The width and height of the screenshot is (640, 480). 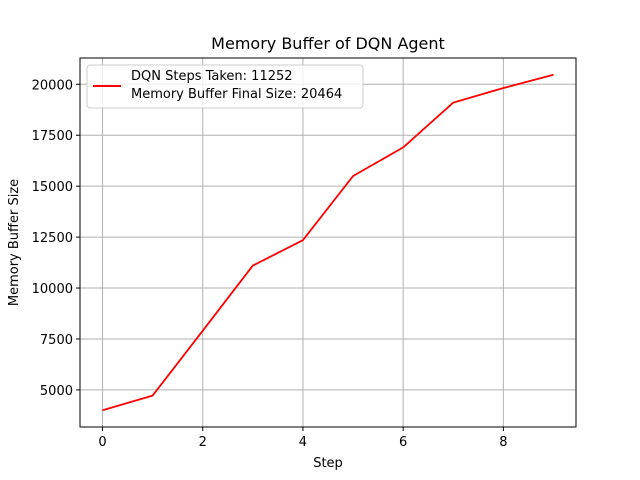 I want to click on y-axis-title: Memory Buffer Size, so click(x=14, y=242).